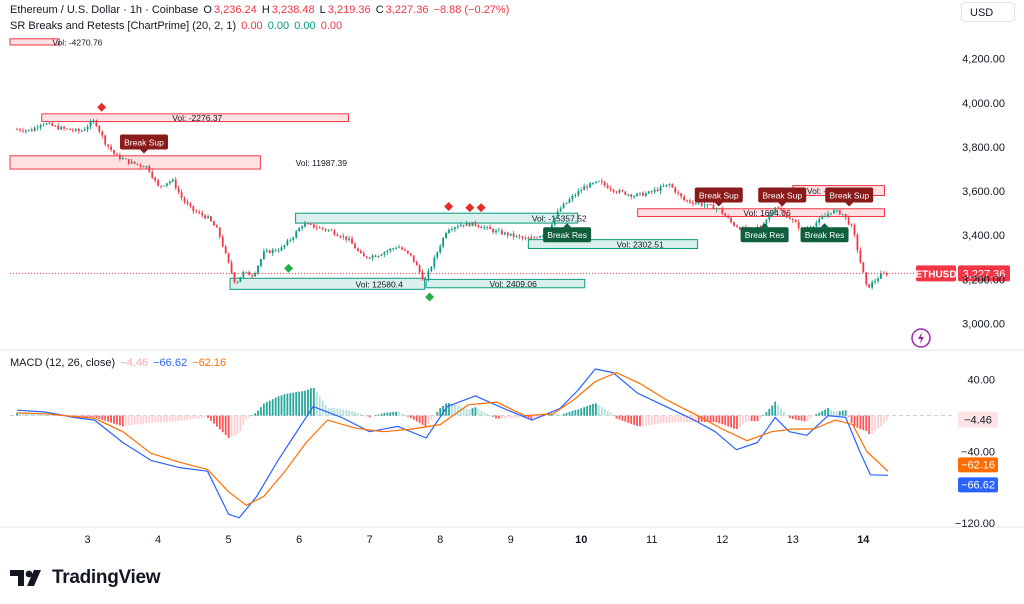 Image resolution: width=1024 pixels, height=604 pixels. Describe the element at coordinates (104, 10) in the screenshot. I see `symbol-title: Ethereum / U.S. Dollar · 1h · Coinbase` at that location.